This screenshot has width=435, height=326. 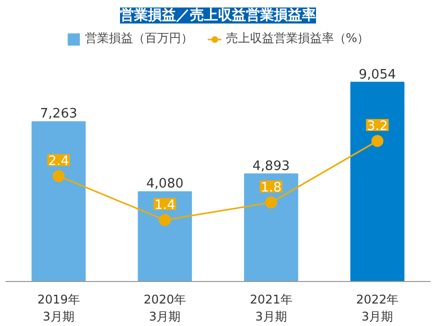 What do you see at coordinates (377, 308) in the screenshot?
I see `x-tick-label: 2022年 3月期` at bounding box center [377, 308].